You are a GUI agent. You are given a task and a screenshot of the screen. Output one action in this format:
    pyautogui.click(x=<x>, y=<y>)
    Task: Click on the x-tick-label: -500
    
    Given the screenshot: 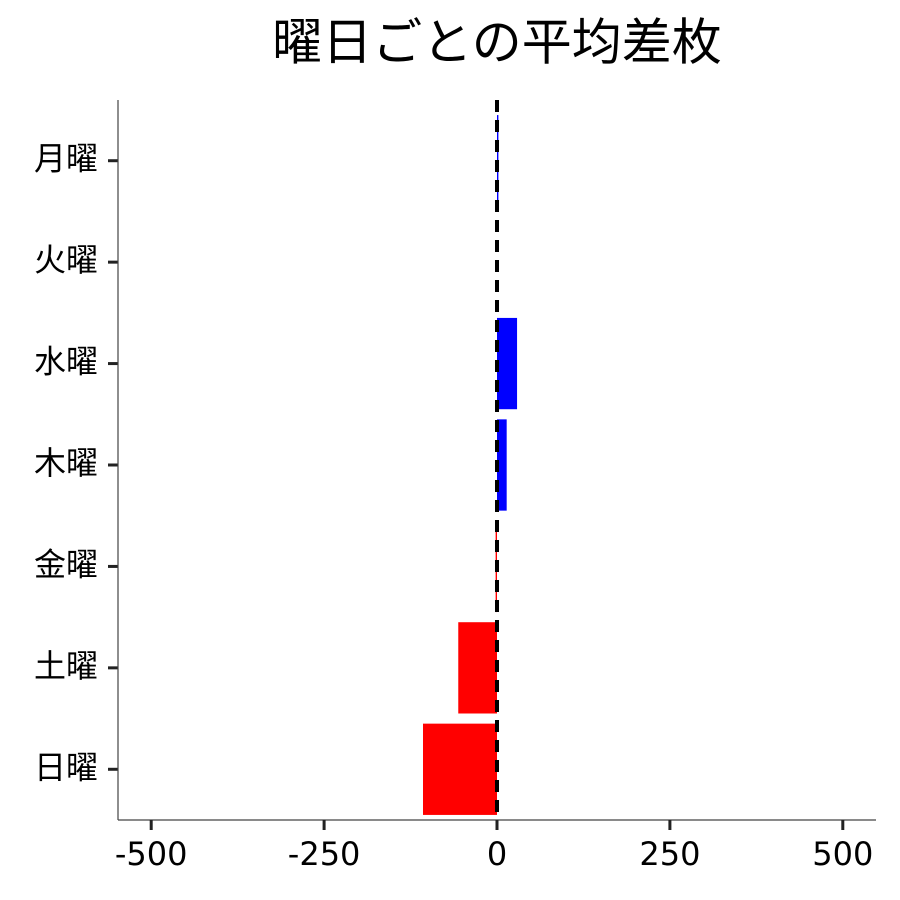 What is the action you would take?
    pyautogui.click(x=151, y=854)
    